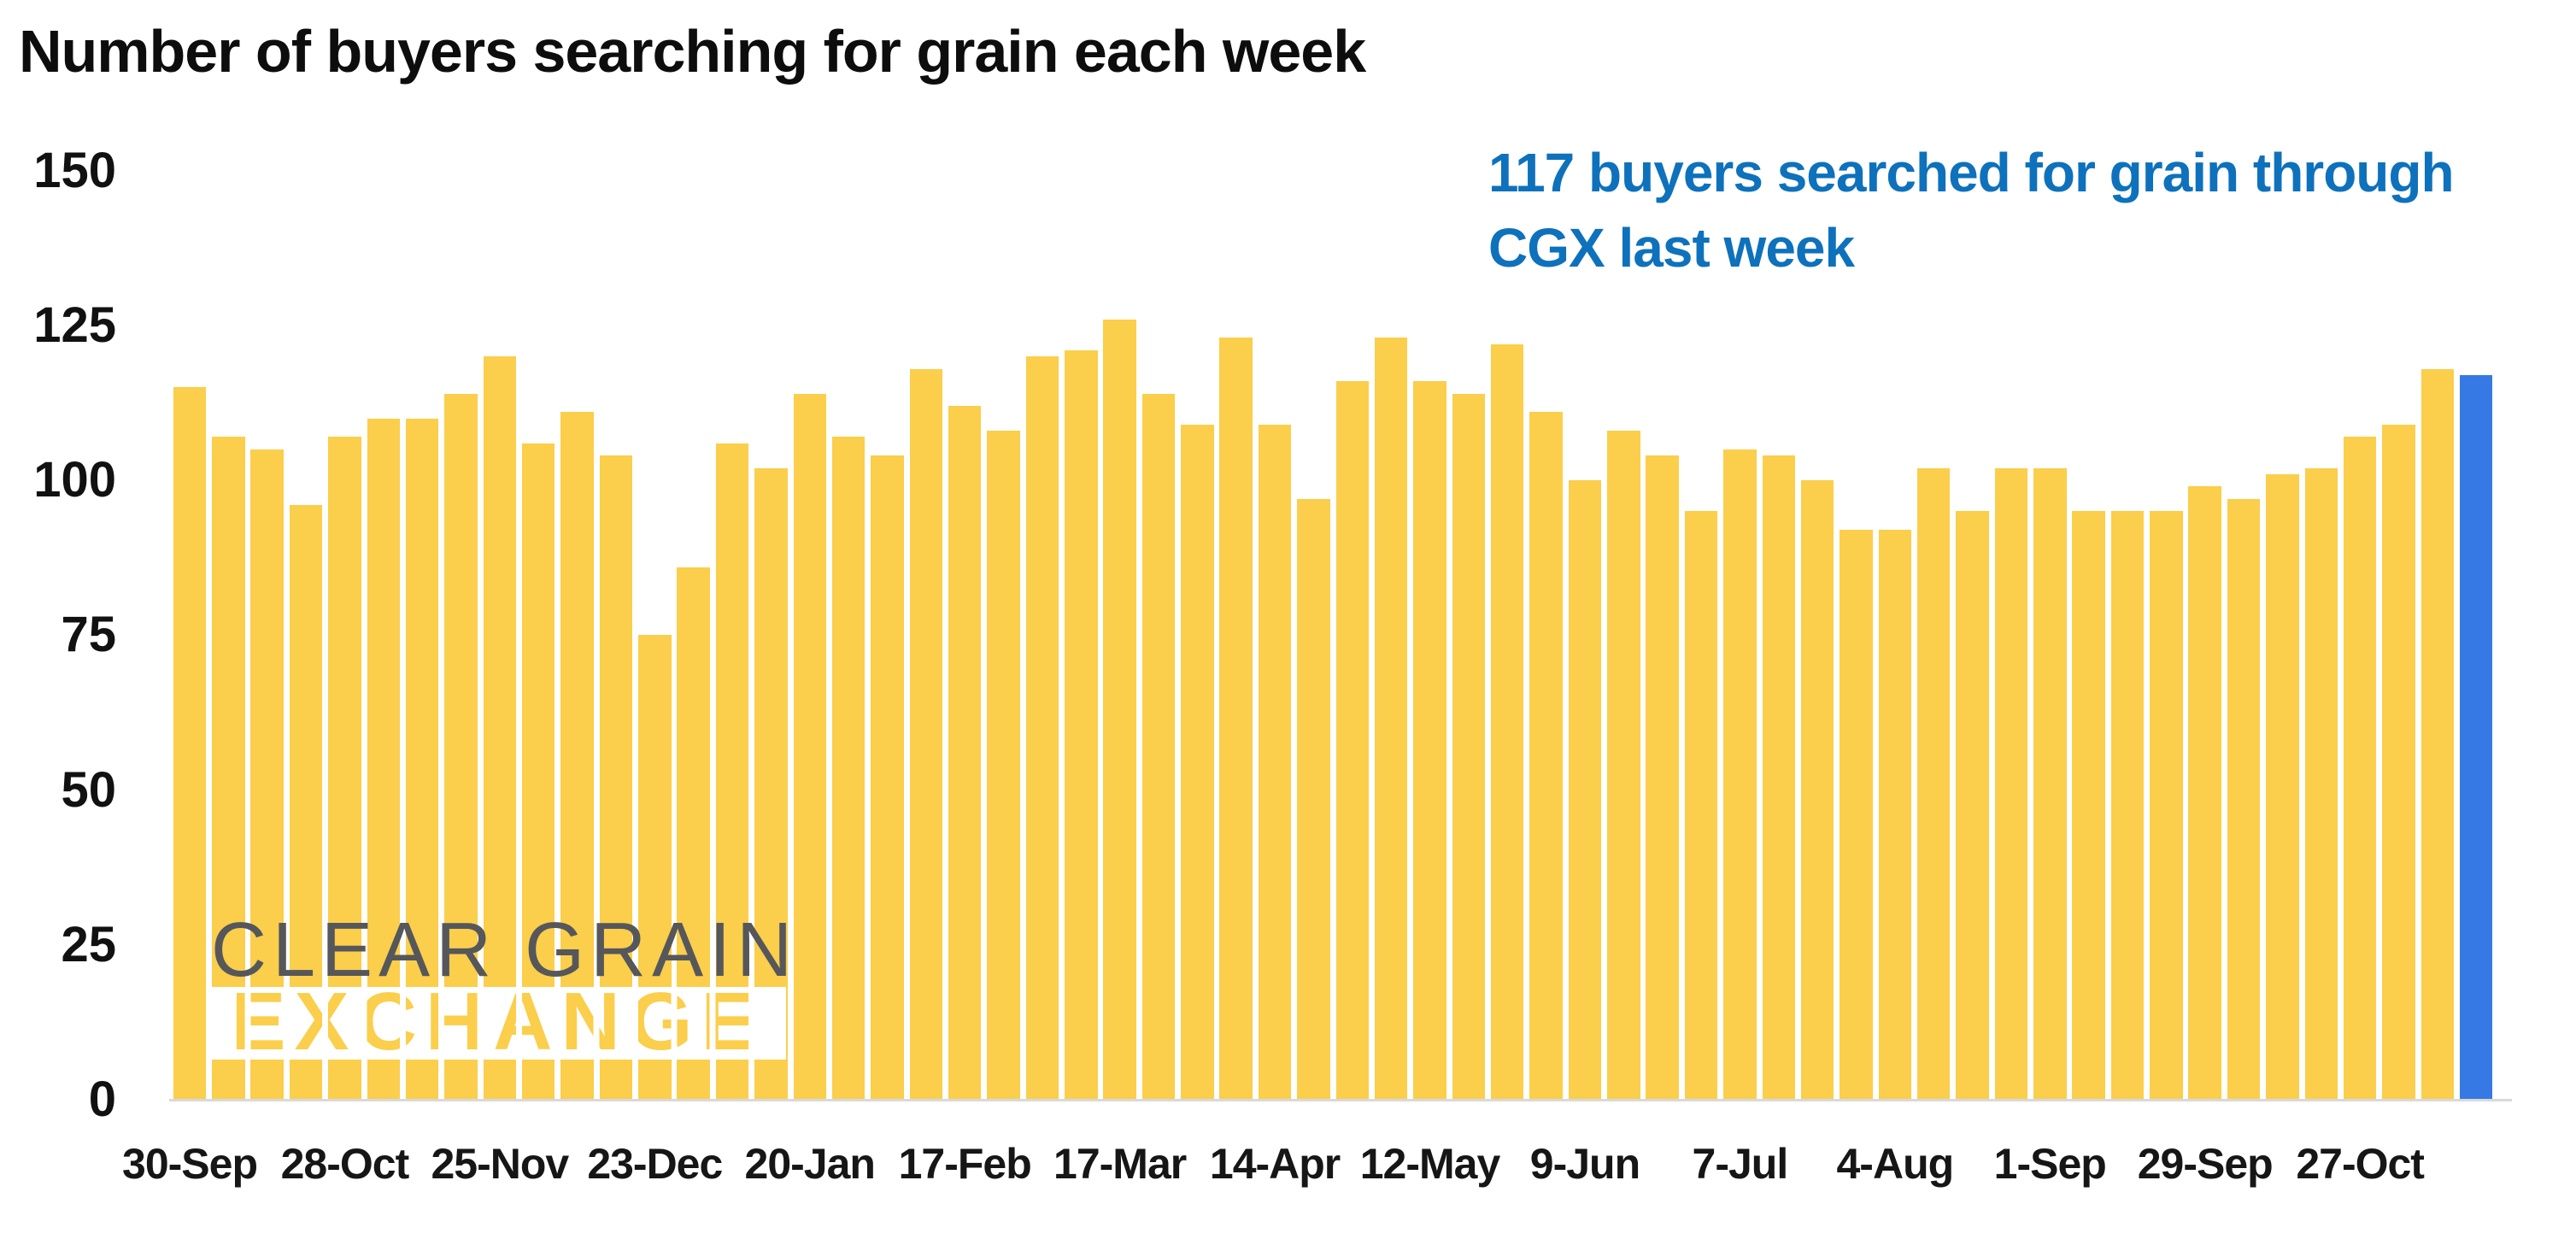  Describe the element at coordinates (1671, 248) in the screenshot. I see `annotation-line-2: CGX last week` at that location.